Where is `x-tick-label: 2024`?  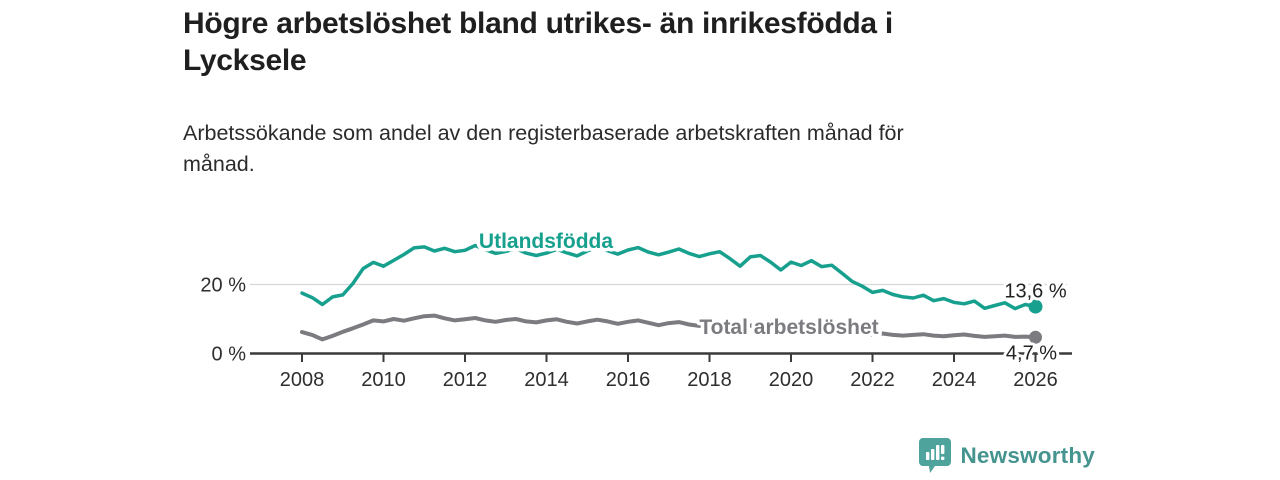 x-tick-label: 2024 is located at coordinates (954, 380).